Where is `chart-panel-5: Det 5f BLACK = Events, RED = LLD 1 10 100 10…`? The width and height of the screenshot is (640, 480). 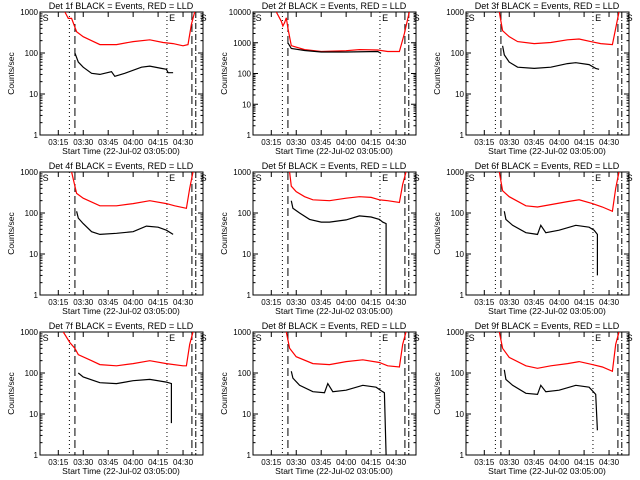 chart-panel-5: Det 5f BLACK = Events, RED = LLD 1 10 100 10… is located at coordinates (319, 238).